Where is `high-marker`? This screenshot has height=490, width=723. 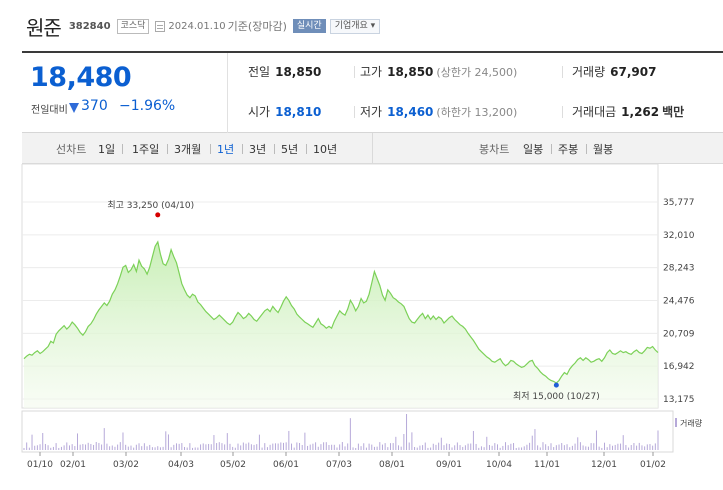
high-marker is located at coordinates (158, 215).